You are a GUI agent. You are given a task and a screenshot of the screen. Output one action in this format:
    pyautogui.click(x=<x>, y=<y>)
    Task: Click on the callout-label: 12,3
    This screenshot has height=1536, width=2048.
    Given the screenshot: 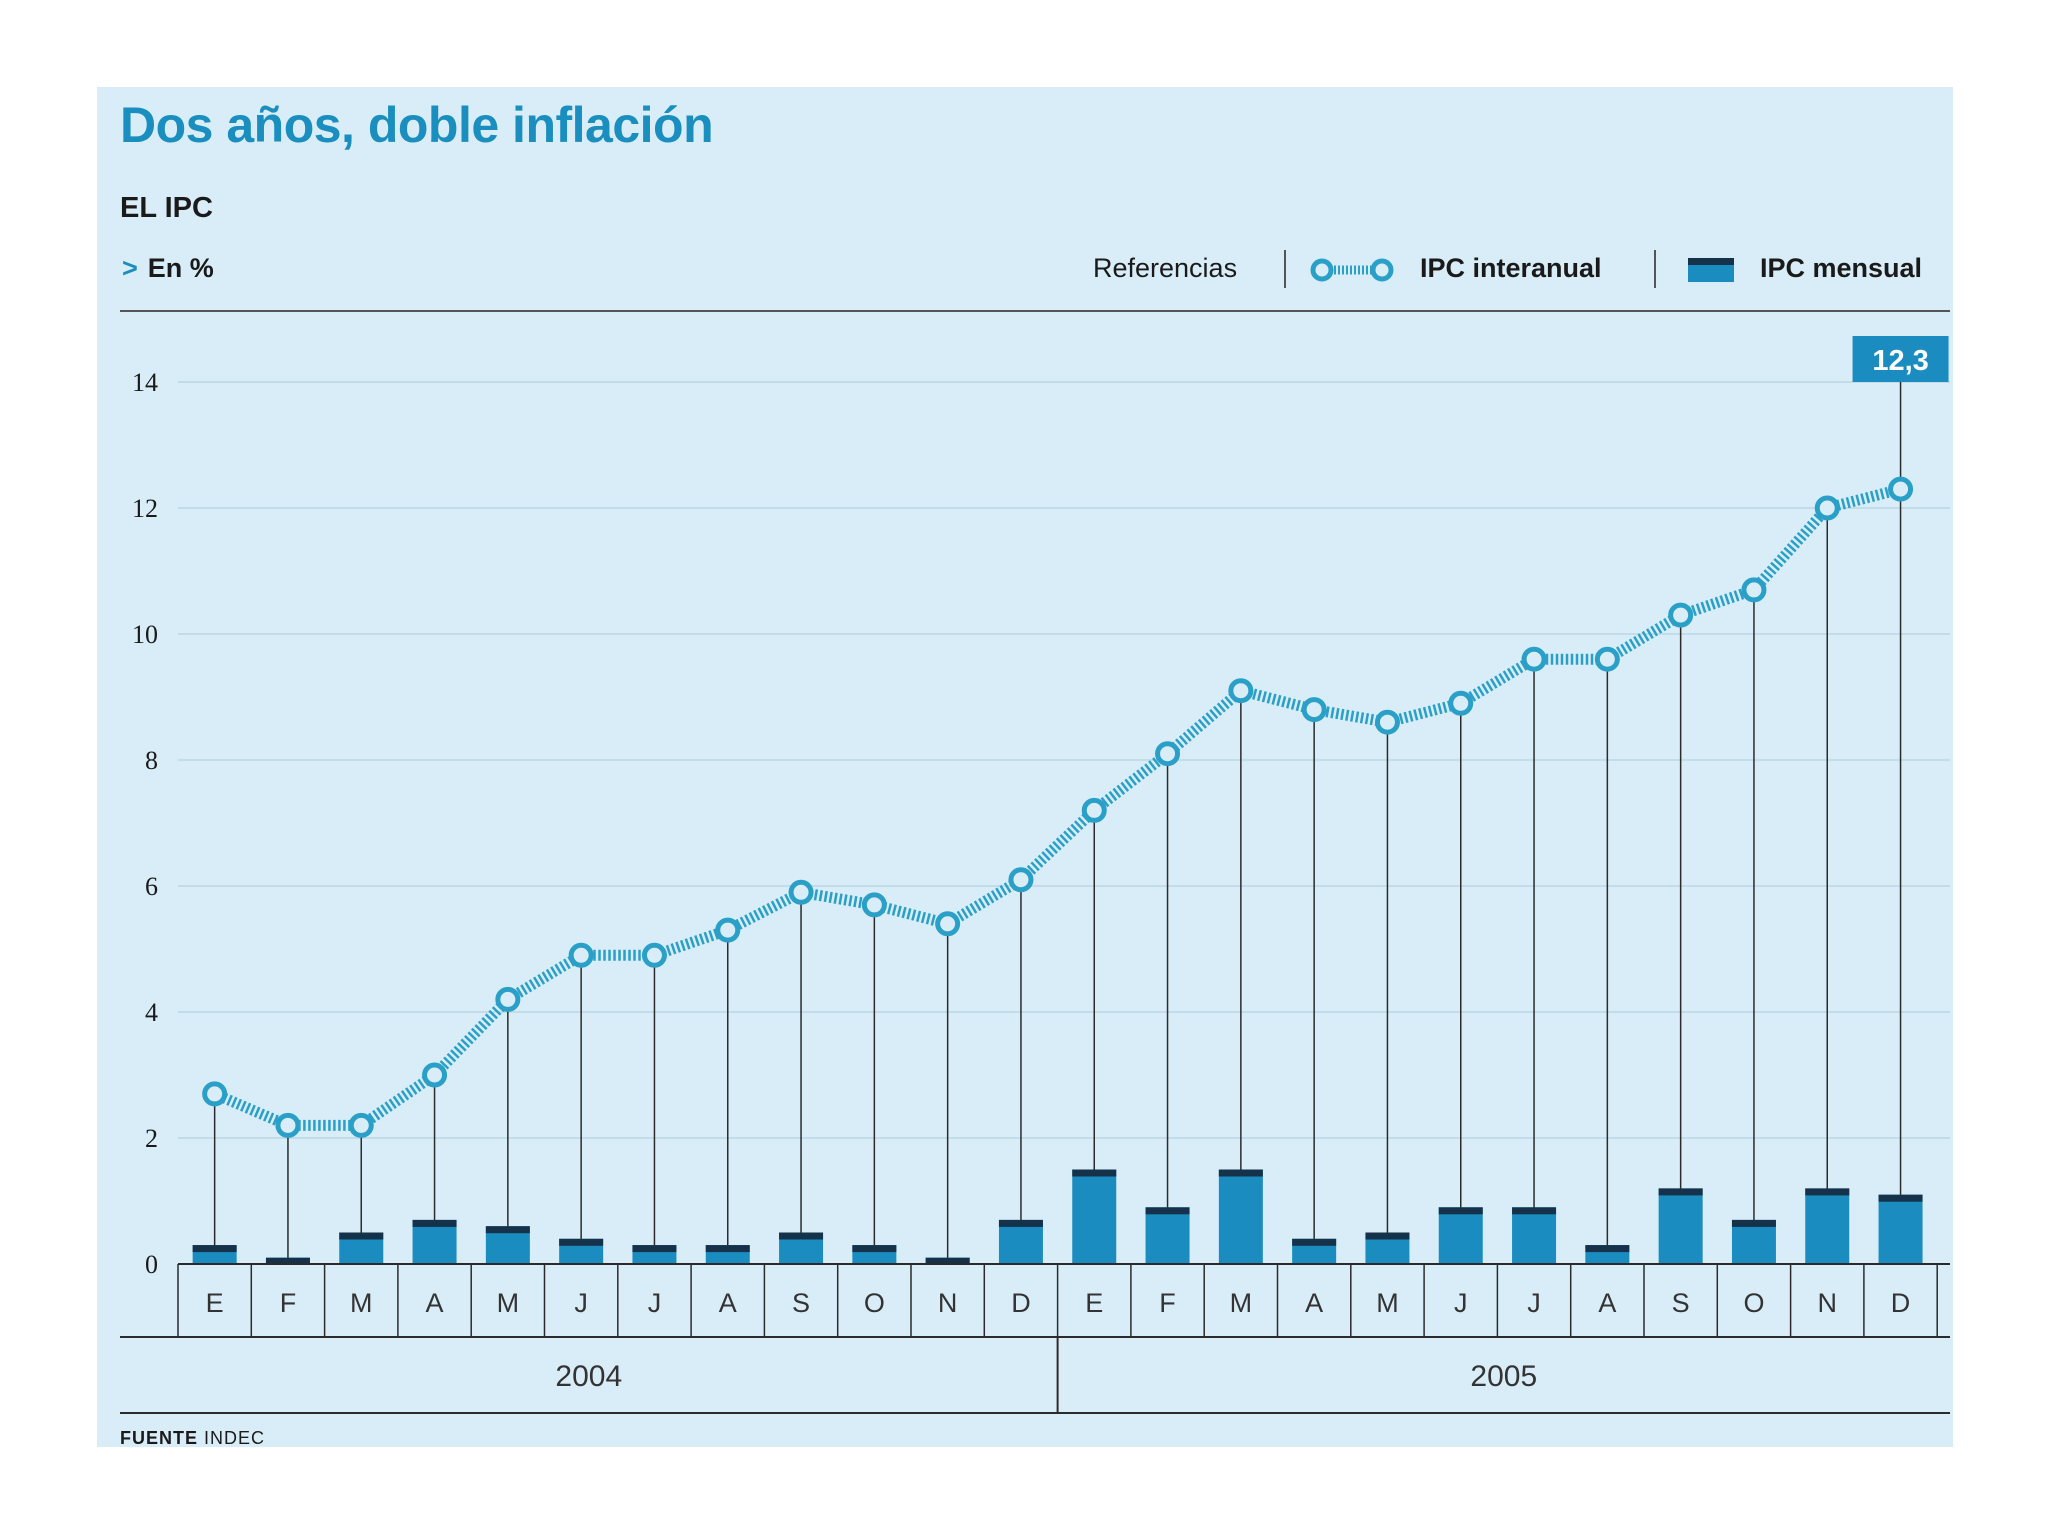 What is the action you would take?
    pyautogui.click(x=1900, y=361)
    